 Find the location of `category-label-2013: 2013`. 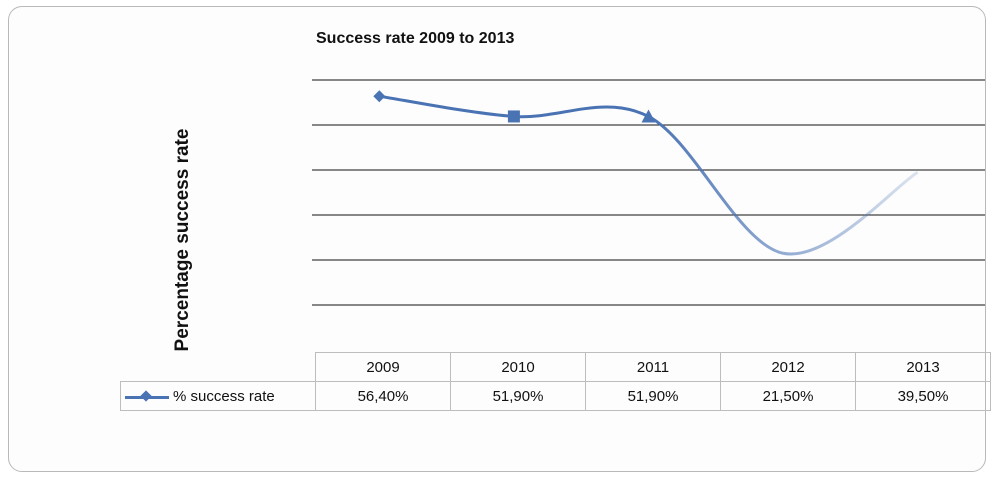

category-label-2013: 2013 is located at coordinates (923, 367).